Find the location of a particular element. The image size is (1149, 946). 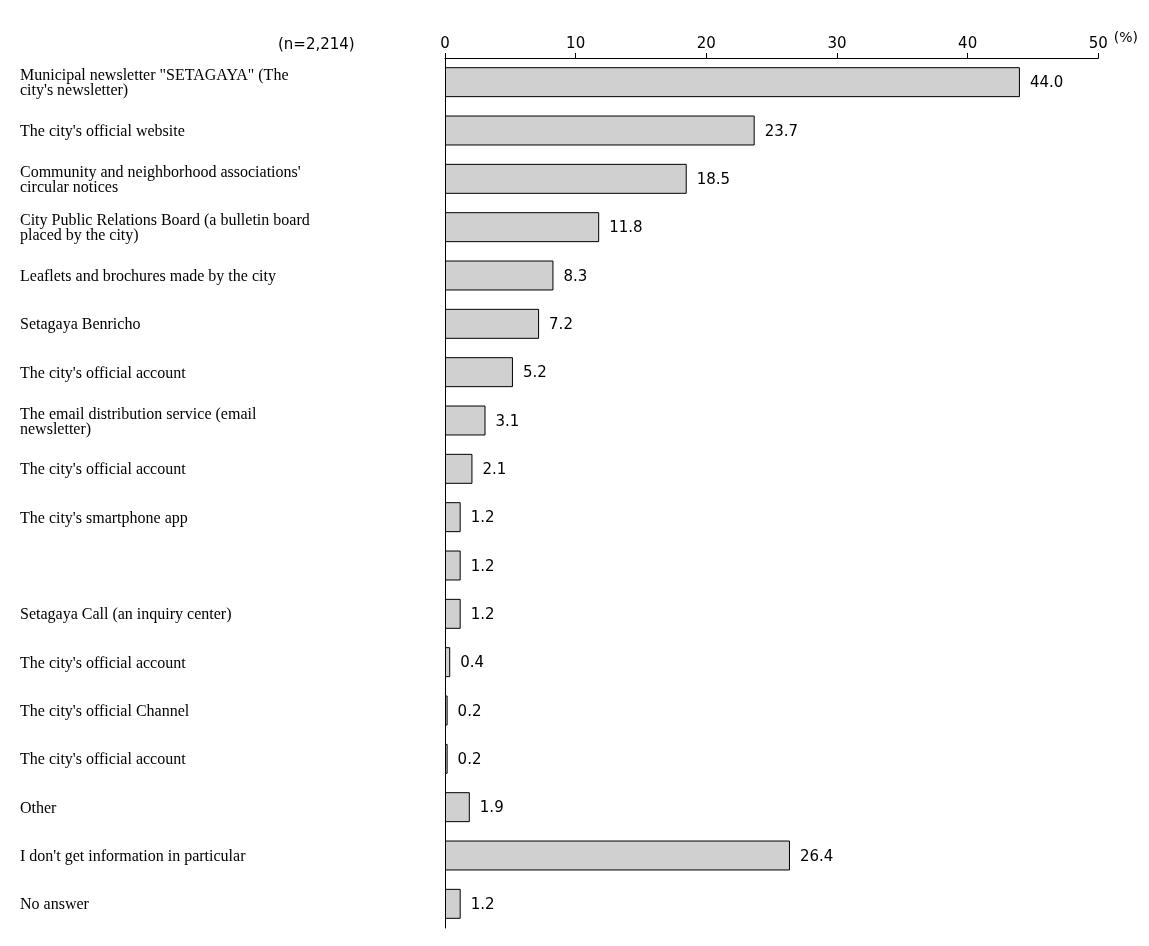

data-label: 8.3 is located at coordinates (575, 275).